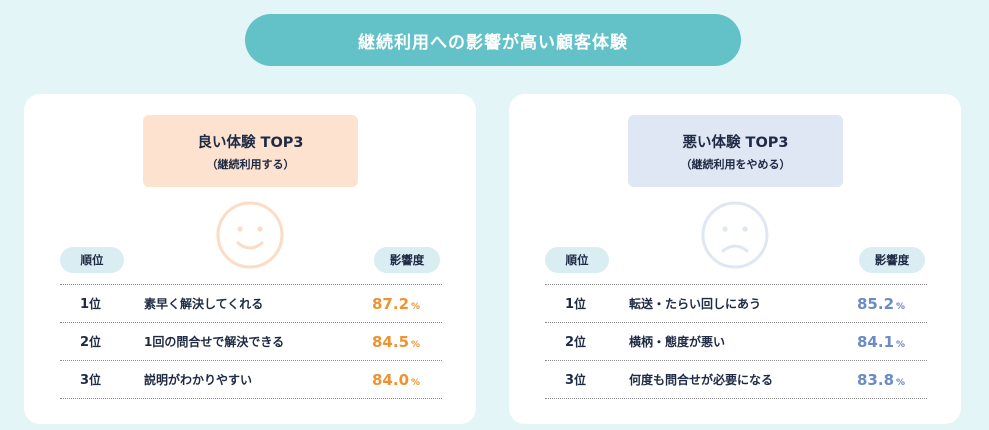 The height and width of the screenshot is (430, 989). I want to click on experience-label: 説明がわかりやすい, so click(198, 380).